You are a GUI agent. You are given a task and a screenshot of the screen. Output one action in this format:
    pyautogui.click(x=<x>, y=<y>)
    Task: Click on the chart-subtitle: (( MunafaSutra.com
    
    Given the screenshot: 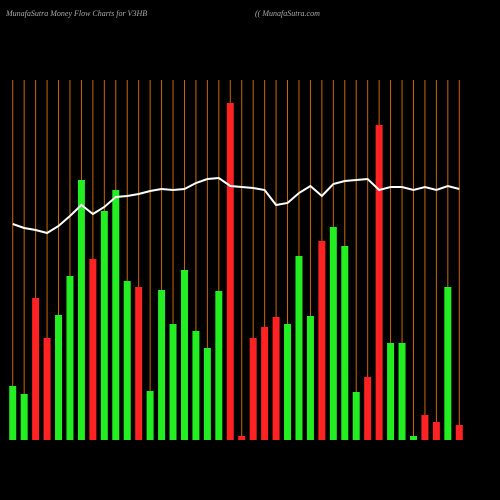 What is the action you would take?
    pyautogui.click(x=287, y=13)
    